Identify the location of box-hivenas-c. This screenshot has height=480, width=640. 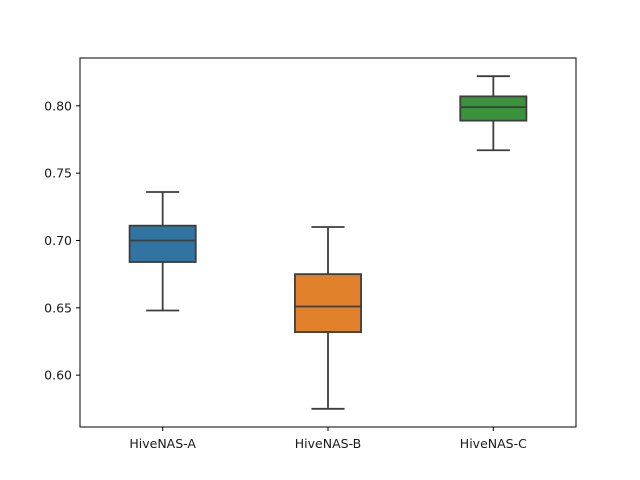
(493, 113).